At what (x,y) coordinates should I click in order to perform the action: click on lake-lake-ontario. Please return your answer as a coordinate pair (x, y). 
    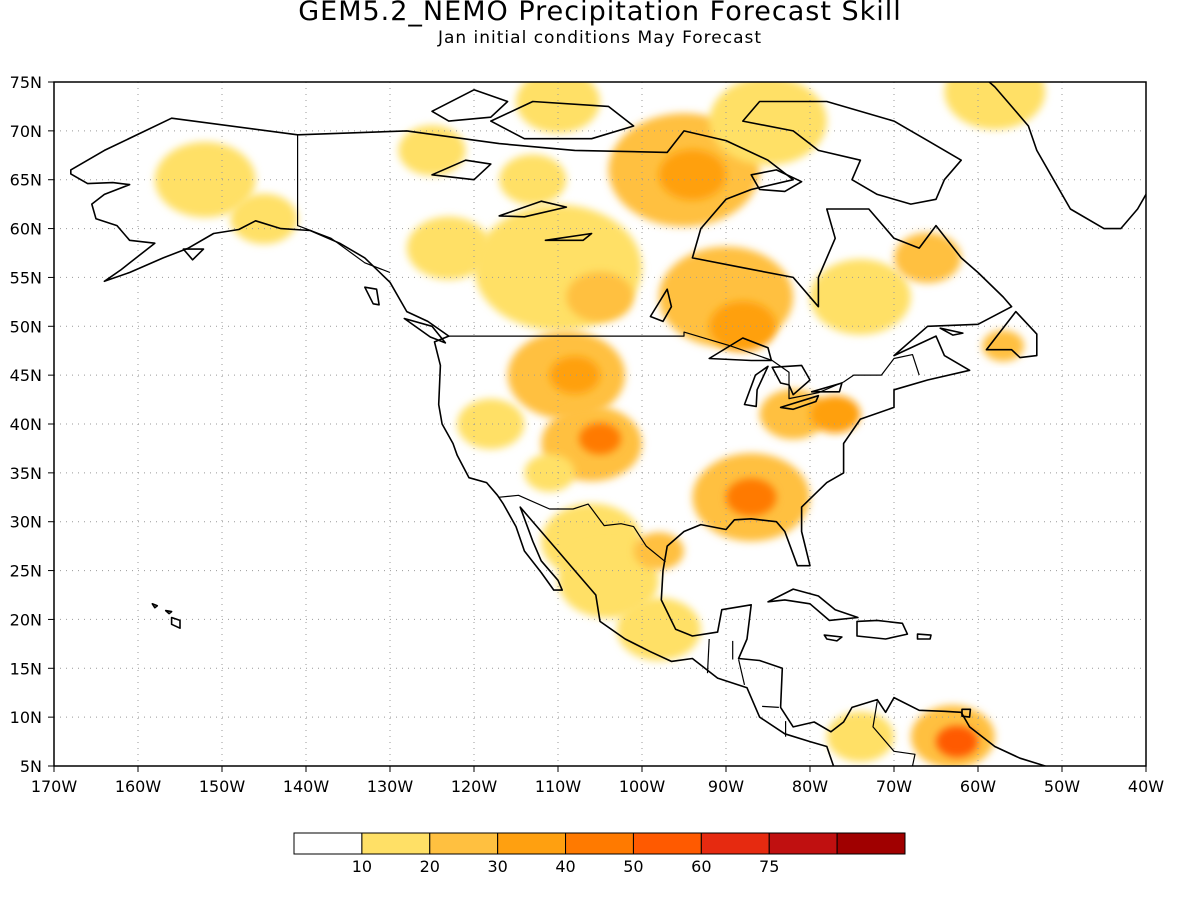
    Looking at the image, I should click on (826, 387).